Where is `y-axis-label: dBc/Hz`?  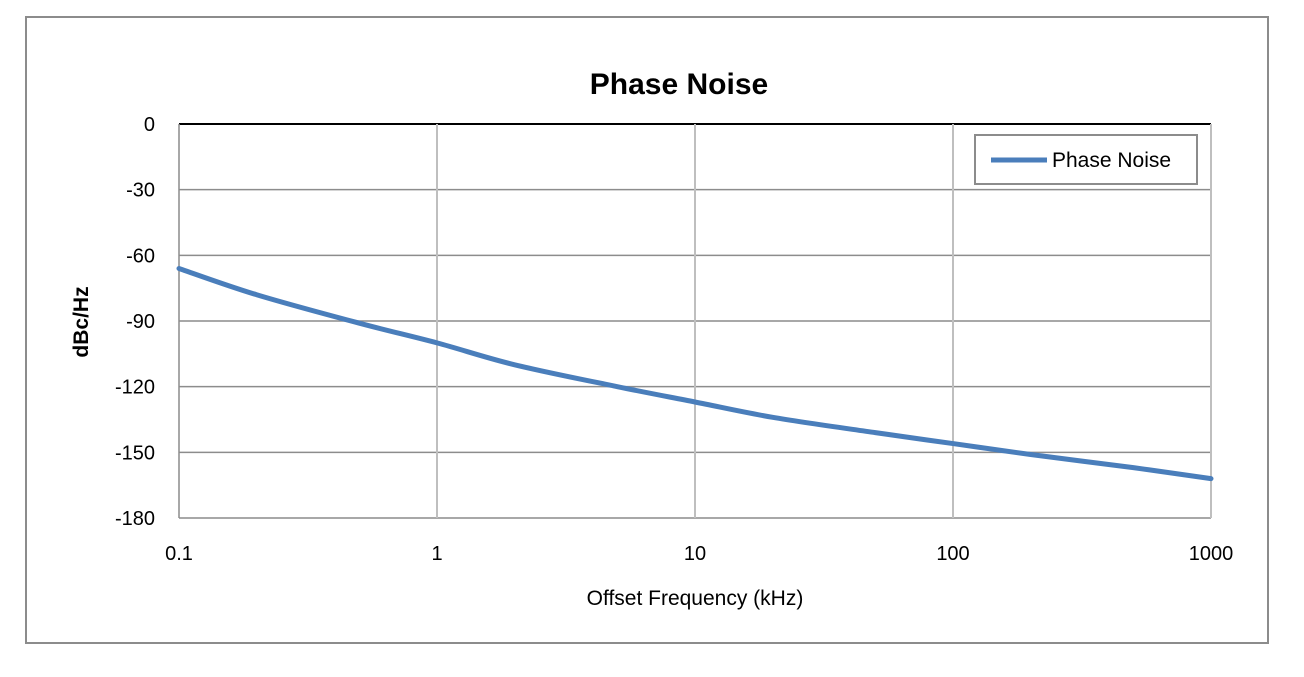 y-axis-label: dBc/Hz is located at coordinates (81, 321).